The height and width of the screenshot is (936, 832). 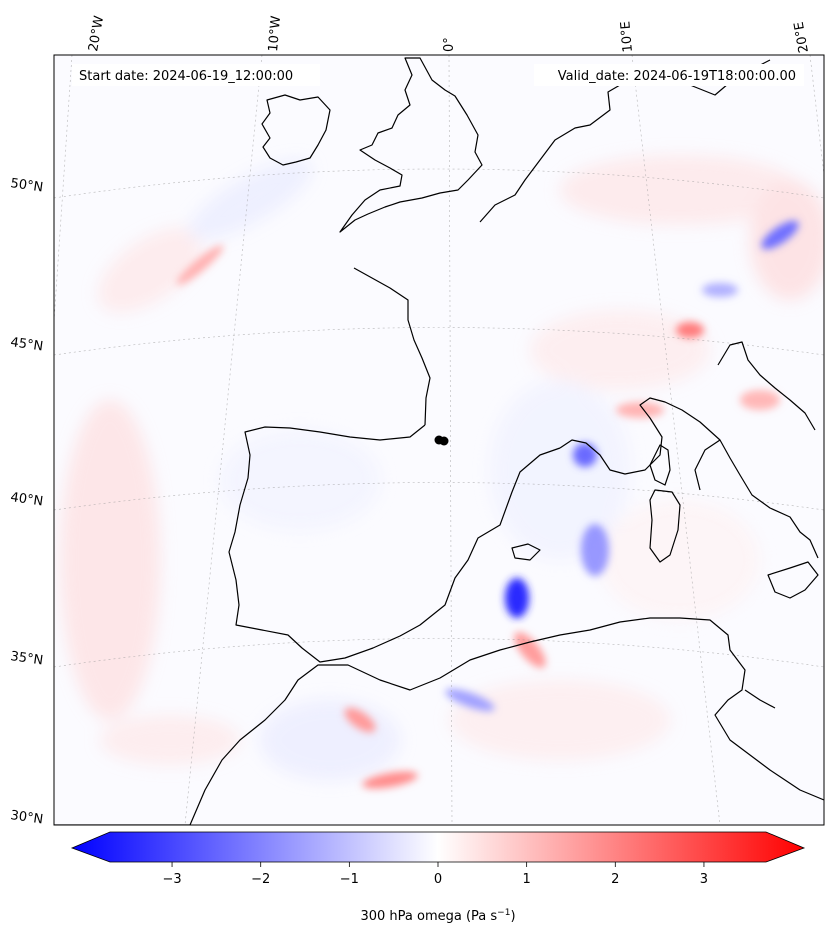 I want to click on lat-label-50: 50°N, so click(x=26, y=185).